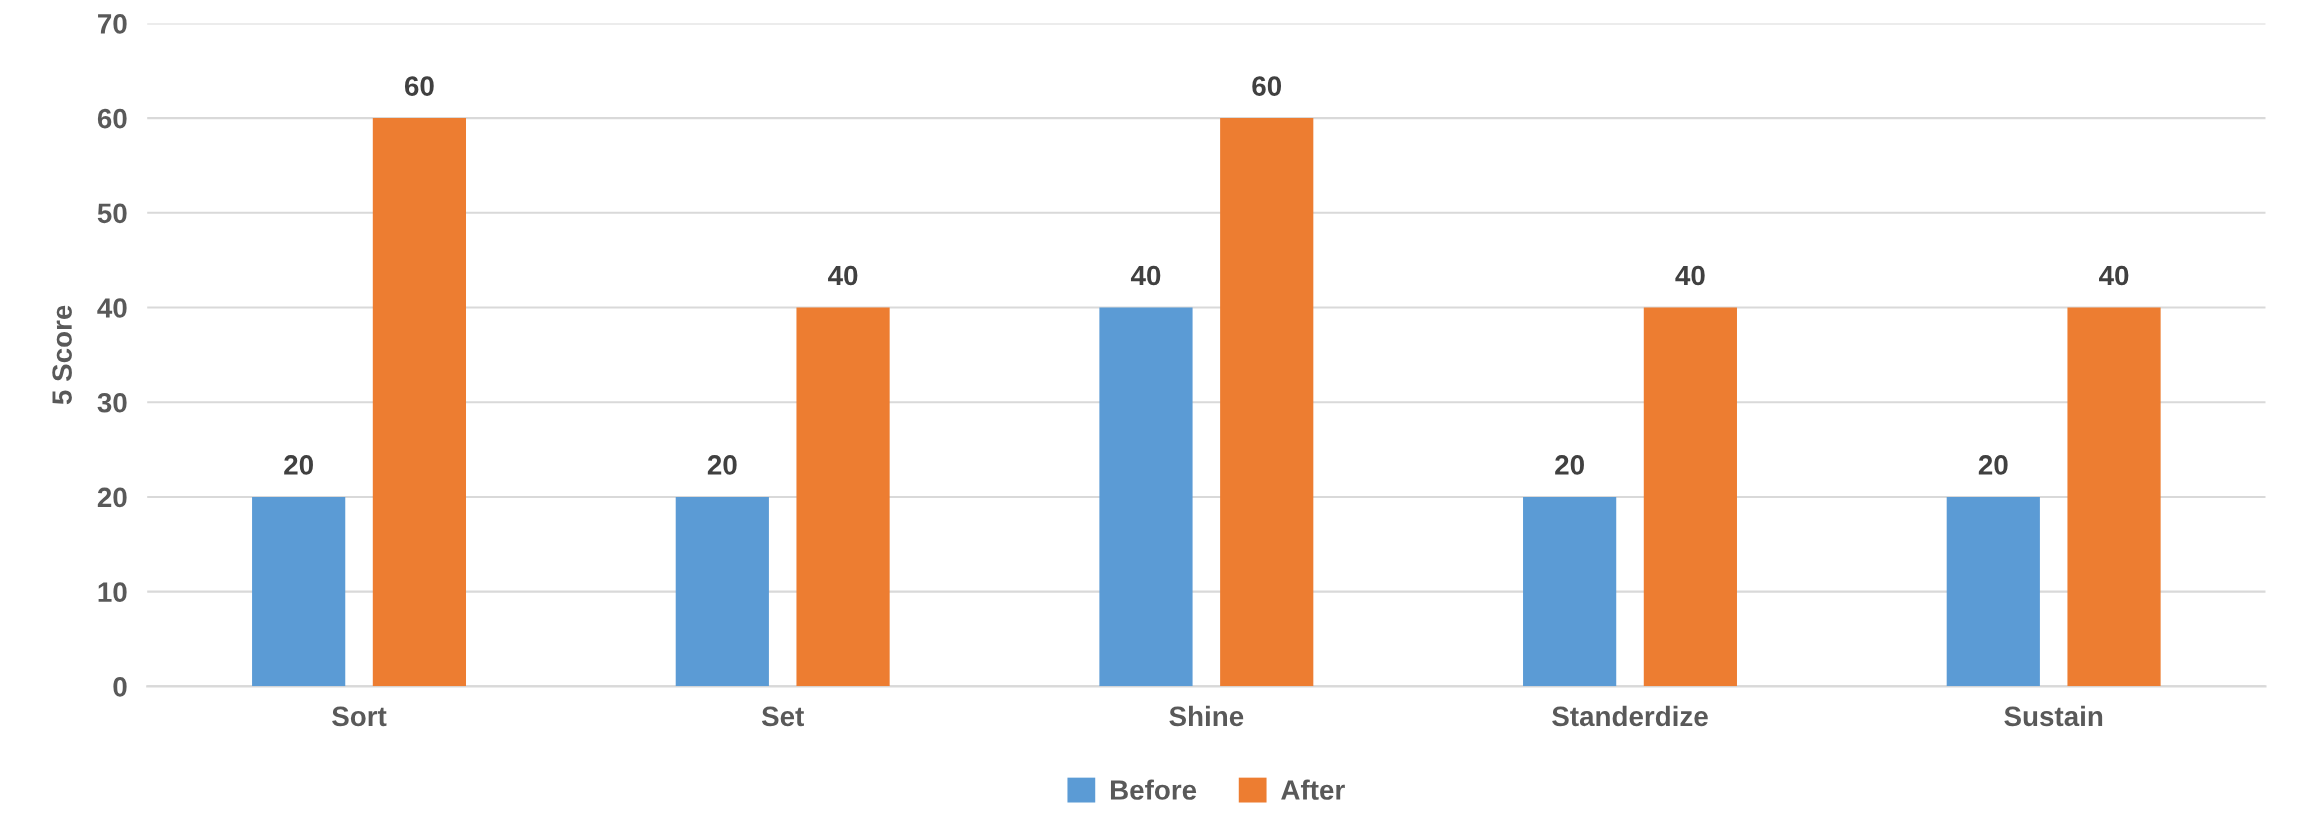 The image size is (2300, 836). Describe the element at coordinates (359, 716) in the screenshot. I see `x-tick-label: Sort` at that location.